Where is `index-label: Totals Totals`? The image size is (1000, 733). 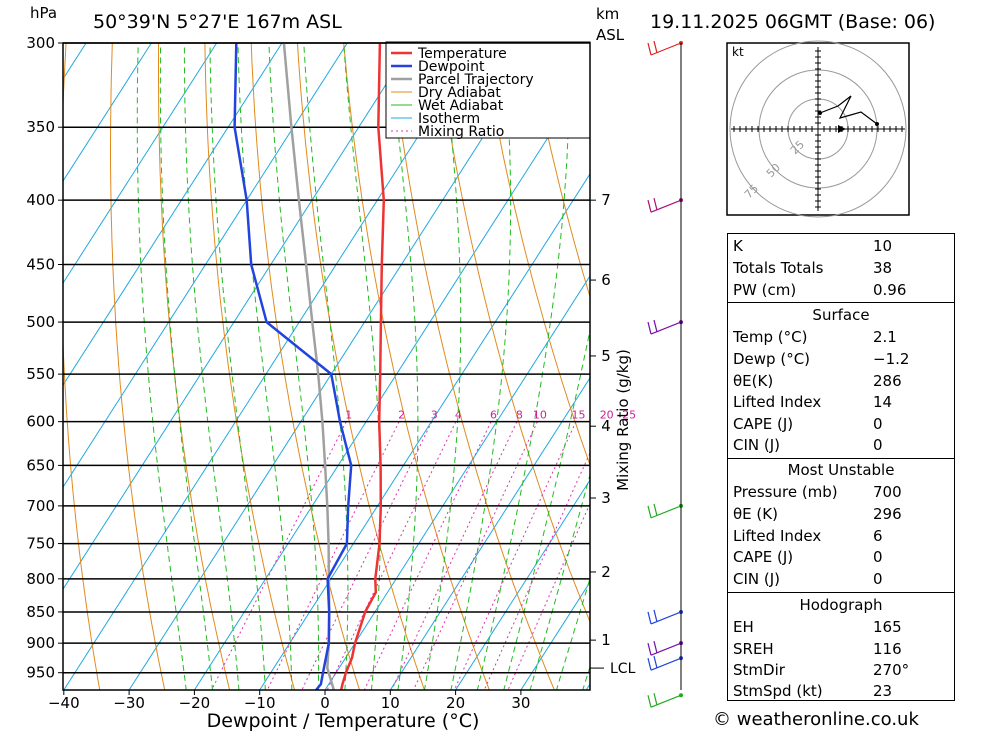 index-label: Totals Totals is located at coordinates (778, 268).